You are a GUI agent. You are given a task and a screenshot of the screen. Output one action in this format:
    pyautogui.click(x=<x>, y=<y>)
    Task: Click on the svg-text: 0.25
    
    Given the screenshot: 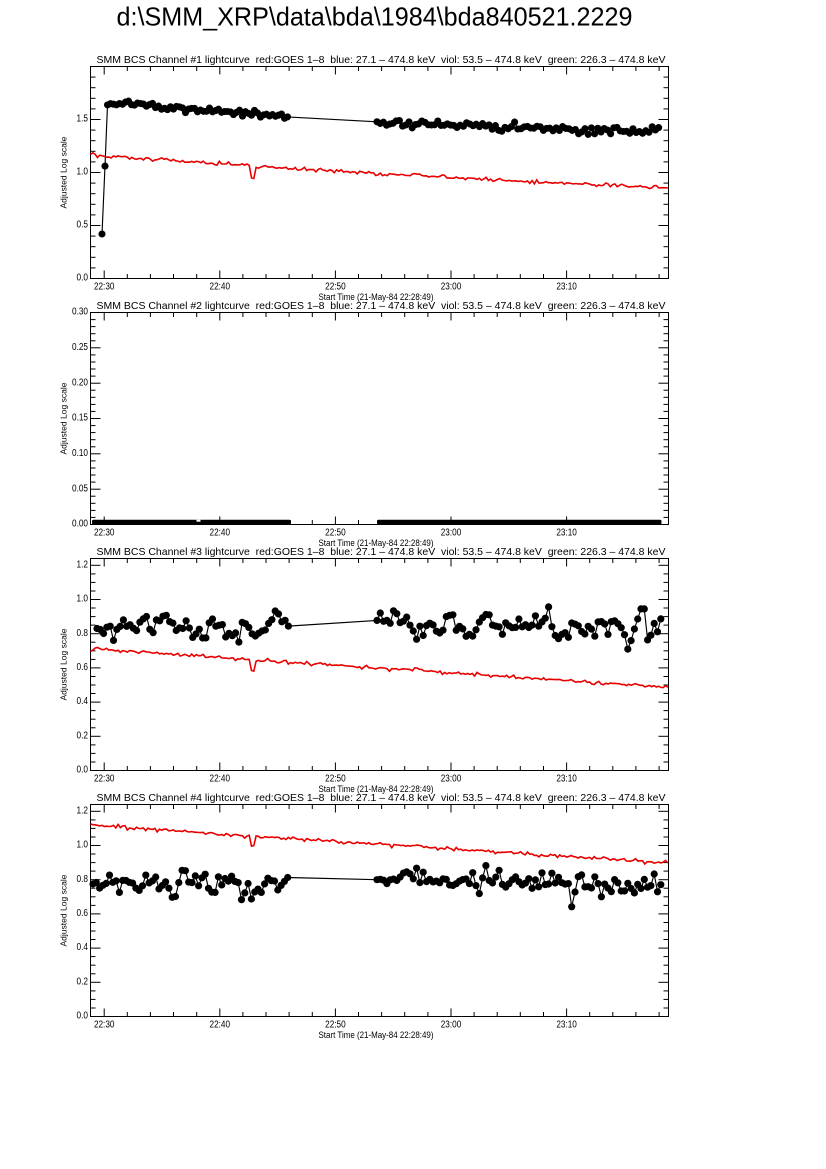 What is the action you would take?
    pyautogui.click(x=80, y=347)
    